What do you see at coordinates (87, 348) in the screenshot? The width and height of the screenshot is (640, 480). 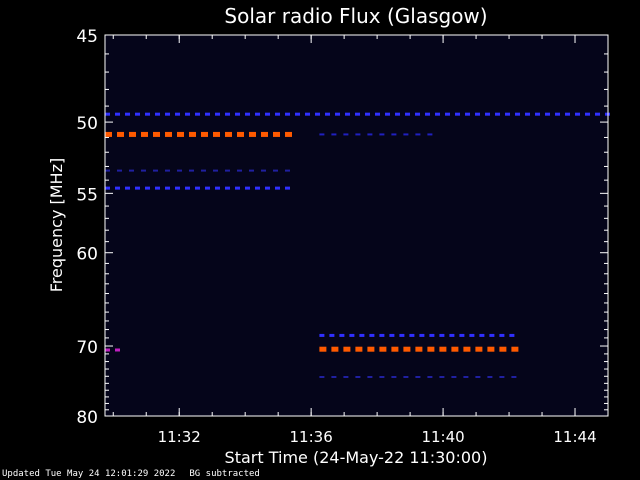 I see `y-tick-label: 70` at bounding box center [87, 348].